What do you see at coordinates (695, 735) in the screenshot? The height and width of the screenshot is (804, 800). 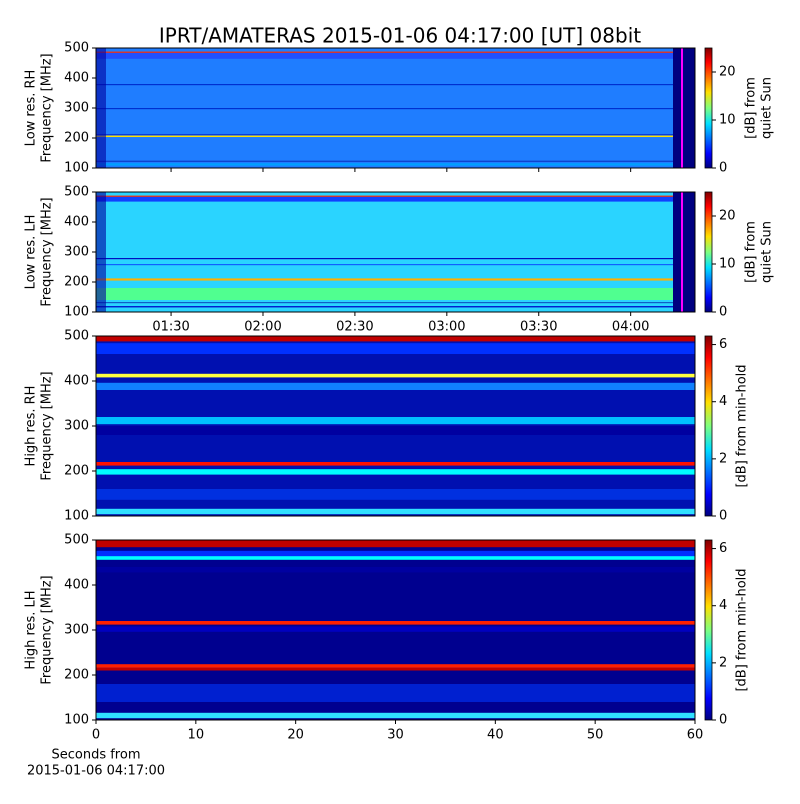 I see `x-tick-label: 60` at bounding box center [695, 735].